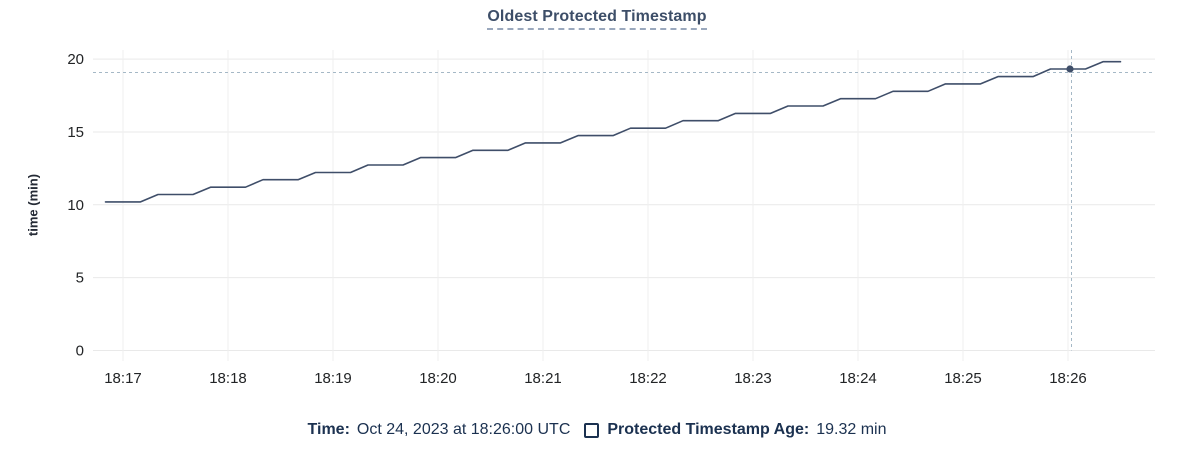 The width and height of the screenshot is (1194, 466). What do you see at coordinates (328, 429) in the screenshot?
I see `hover-time-label: Time:` at bounding box center [328, 429].